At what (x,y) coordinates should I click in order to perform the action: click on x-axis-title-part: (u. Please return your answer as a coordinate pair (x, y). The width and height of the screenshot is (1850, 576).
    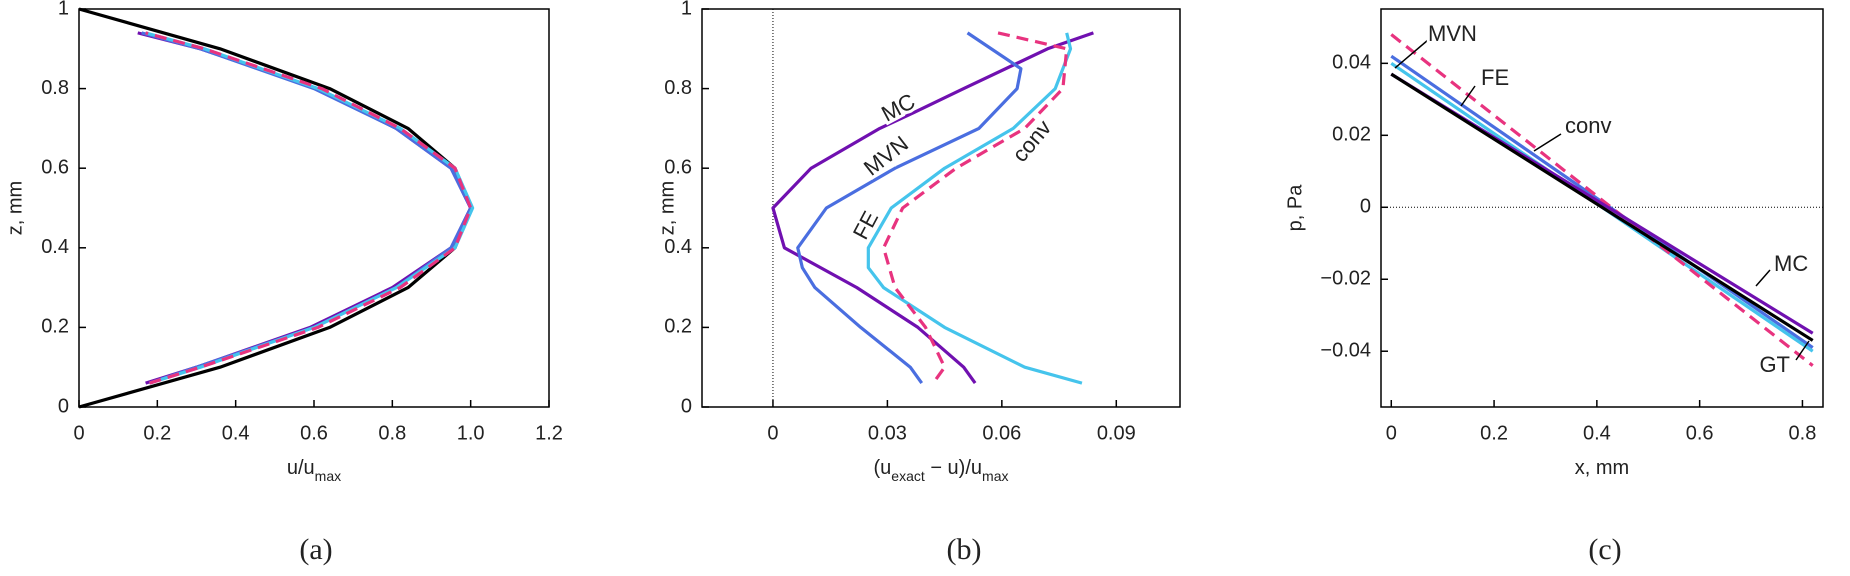
    Looking at the image, I should click on (883, 468).